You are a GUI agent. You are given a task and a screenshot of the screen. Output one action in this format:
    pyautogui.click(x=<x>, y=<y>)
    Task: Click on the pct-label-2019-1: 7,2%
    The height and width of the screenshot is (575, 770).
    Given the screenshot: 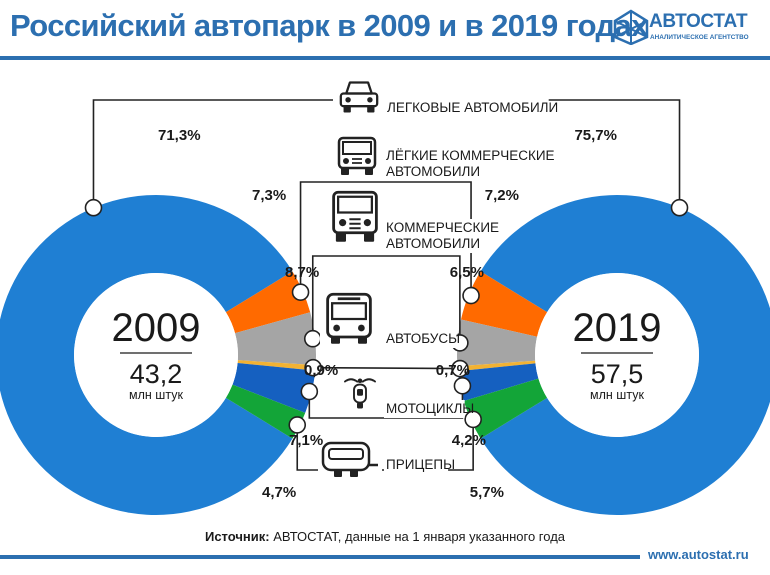 What is the action you would take?
    pyautogui.click(x=502, y=195)
    